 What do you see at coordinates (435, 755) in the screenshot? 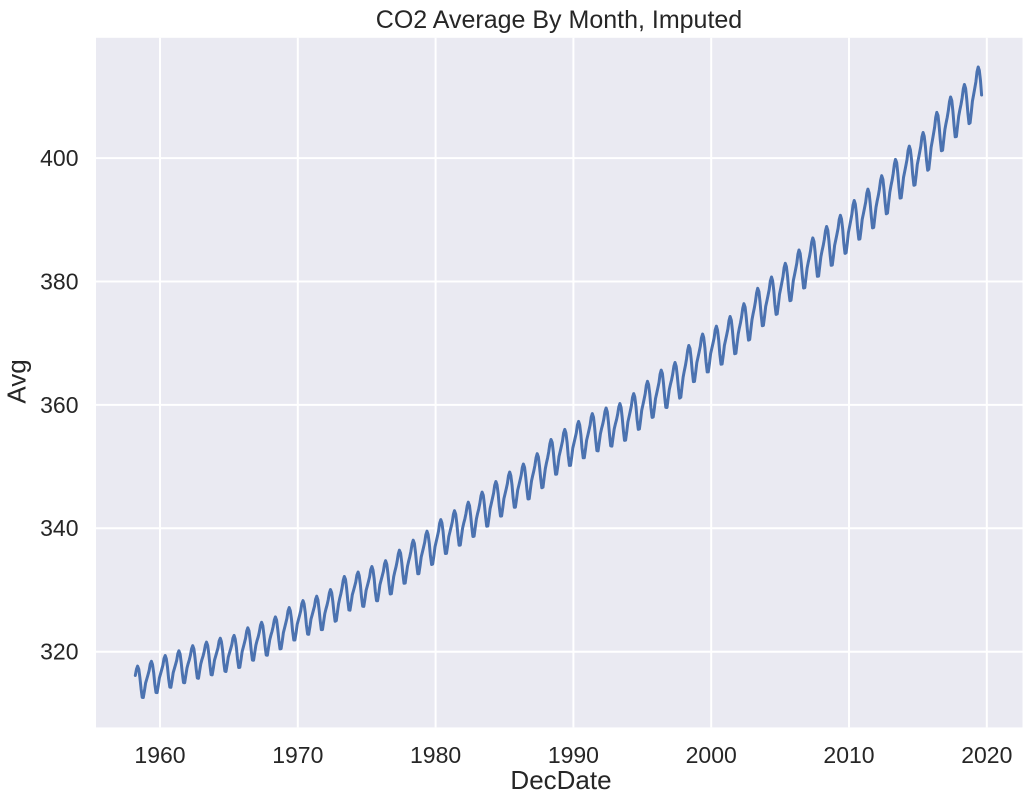
I see `svg-text: 1980` at bounding box center [435, 755].